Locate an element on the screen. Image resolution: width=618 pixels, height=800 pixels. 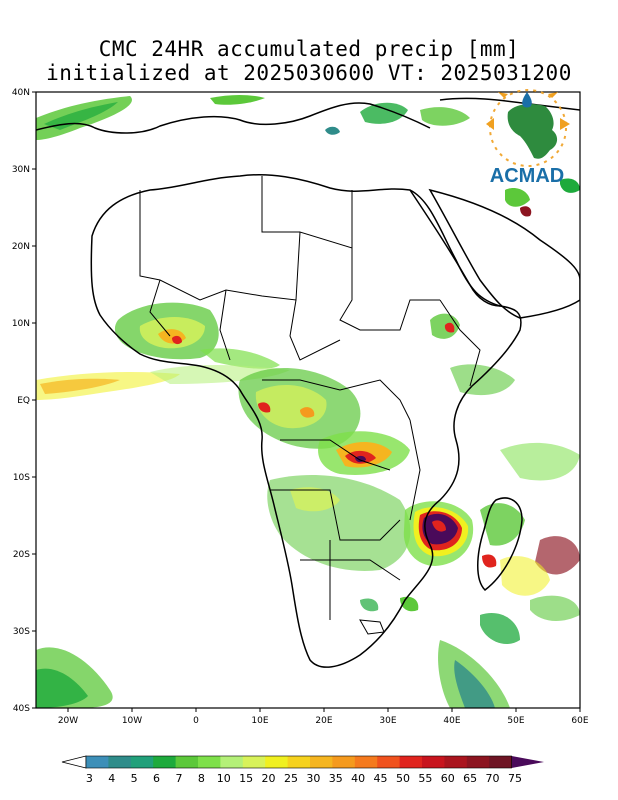
droplet-icon is located at coordinates (527, 100).